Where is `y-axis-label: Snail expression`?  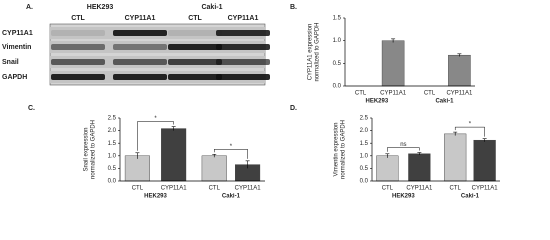 y-axis-label: Snail expression is located at coordinates (87, 149).